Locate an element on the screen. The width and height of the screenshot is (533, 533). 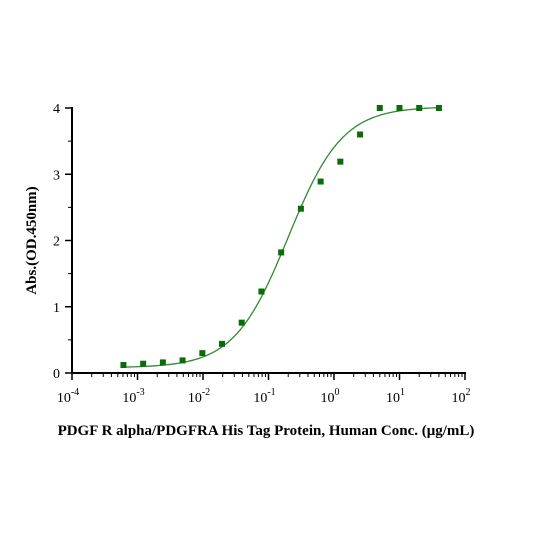
y-axis-ticks: 0 1 2 3 4 is located at coordinates (62, 242).